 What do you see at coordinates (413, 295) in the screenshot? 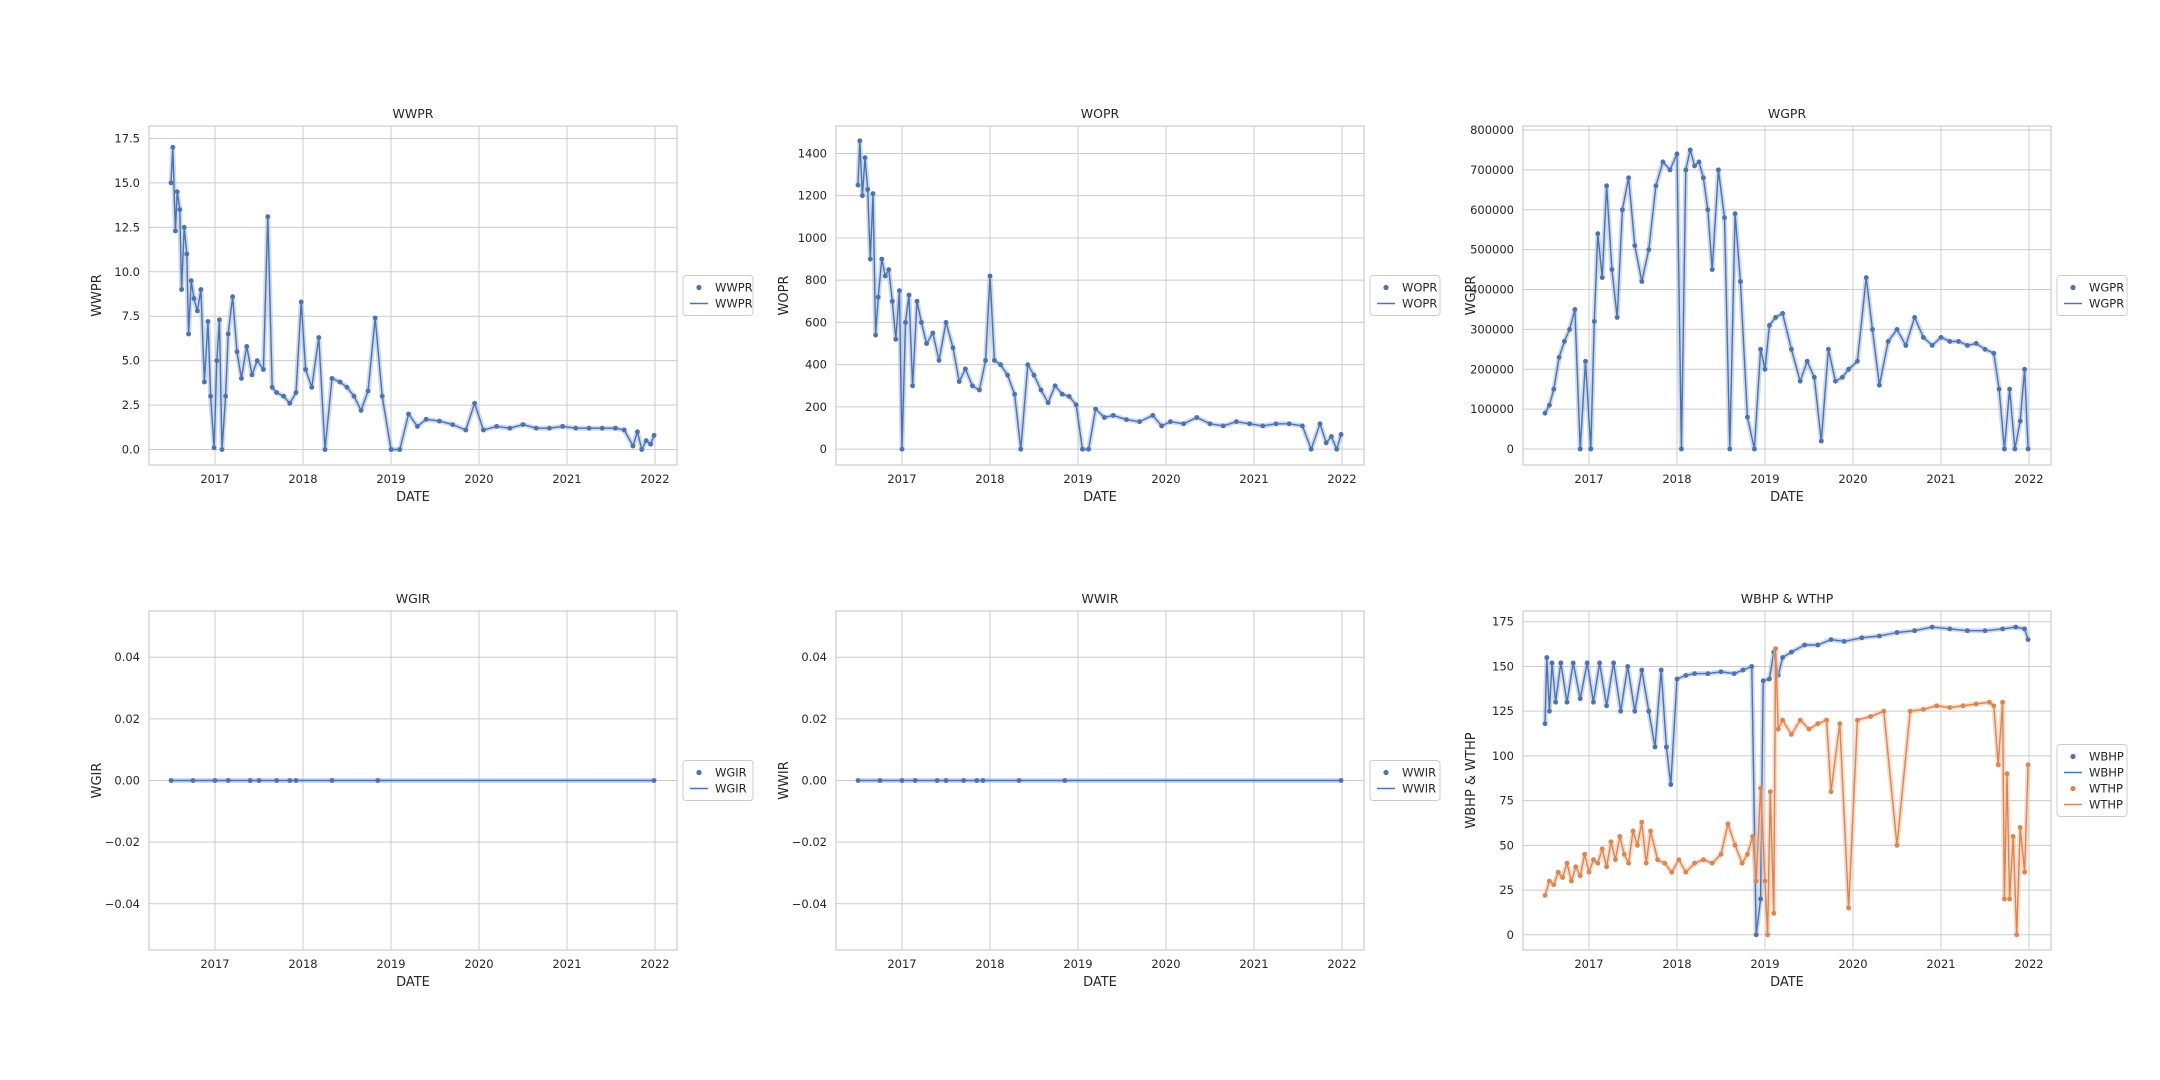
I see `plot-frame` at bounding box center [413, 295].